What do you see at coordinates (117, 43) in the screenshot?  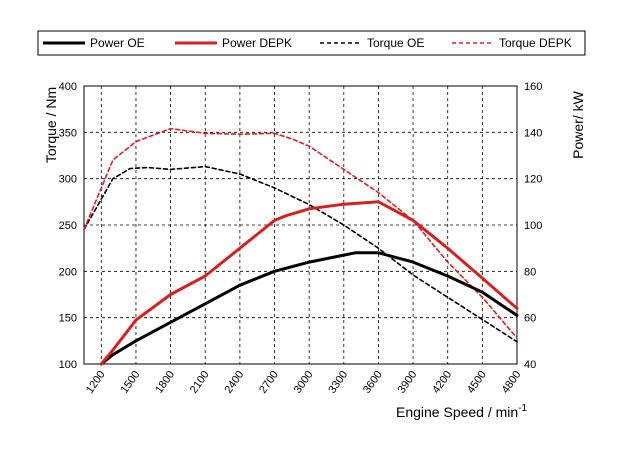 I see `legend-label: Power OE` at bounding box center [117, 43].